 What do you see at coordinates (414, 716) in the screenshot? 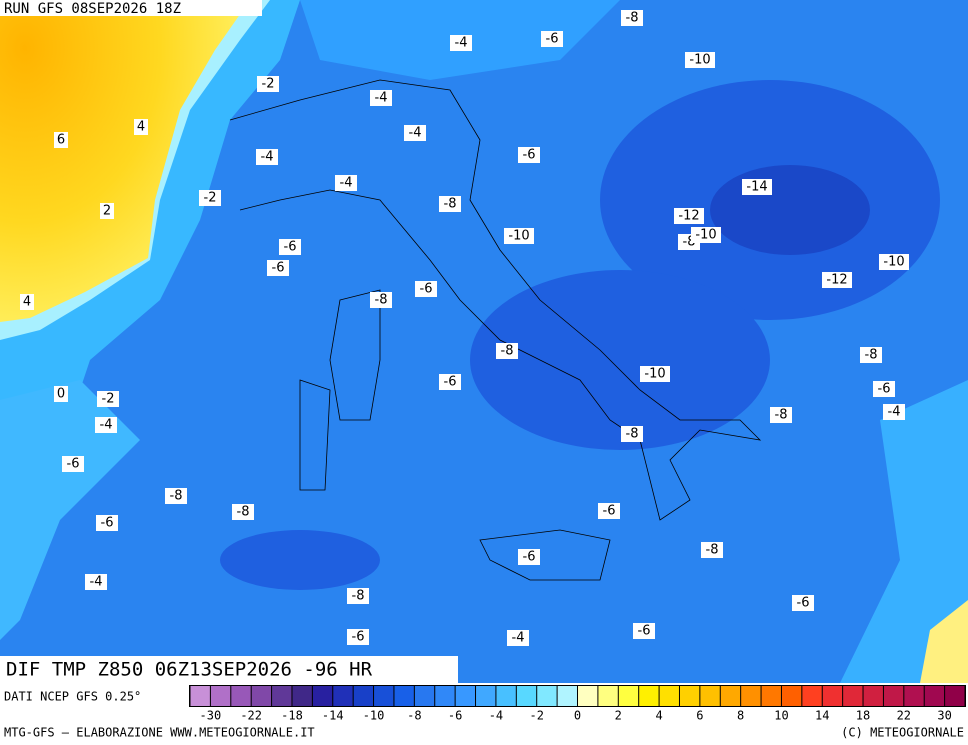
I see `colorbar-tick-label: -8` at bounding box center [414, 716].